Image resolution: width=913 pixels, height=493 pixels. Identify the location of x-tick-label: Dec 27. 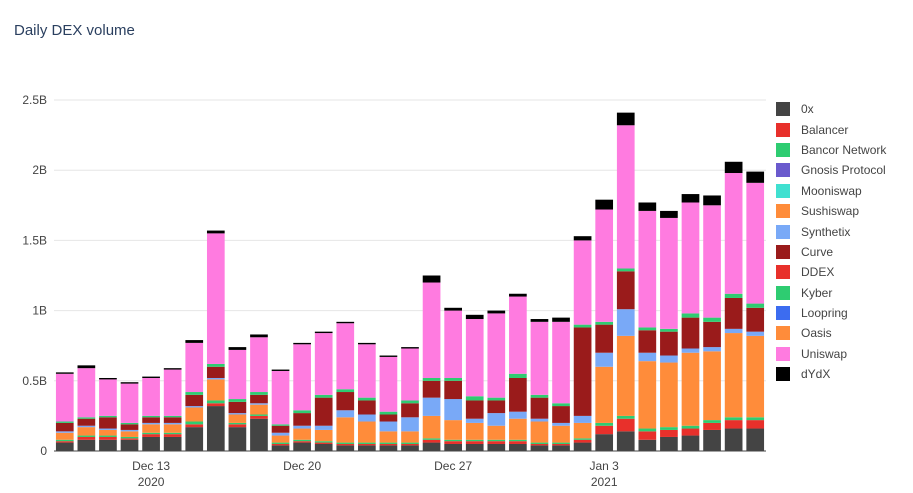
(453, 466).